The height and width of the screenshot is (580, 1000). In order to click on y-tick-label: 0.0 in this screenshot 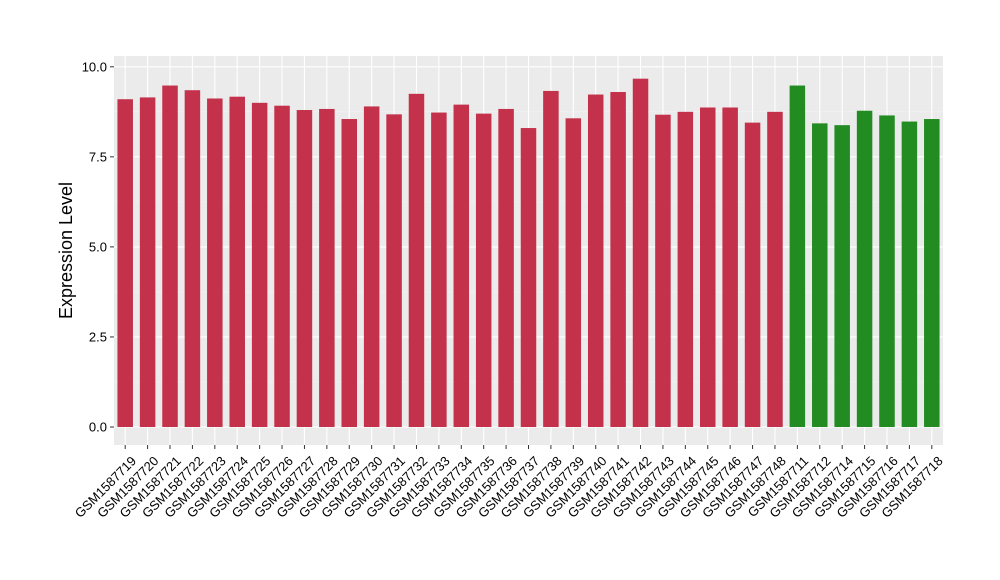, I will do `click(98, 426)`.